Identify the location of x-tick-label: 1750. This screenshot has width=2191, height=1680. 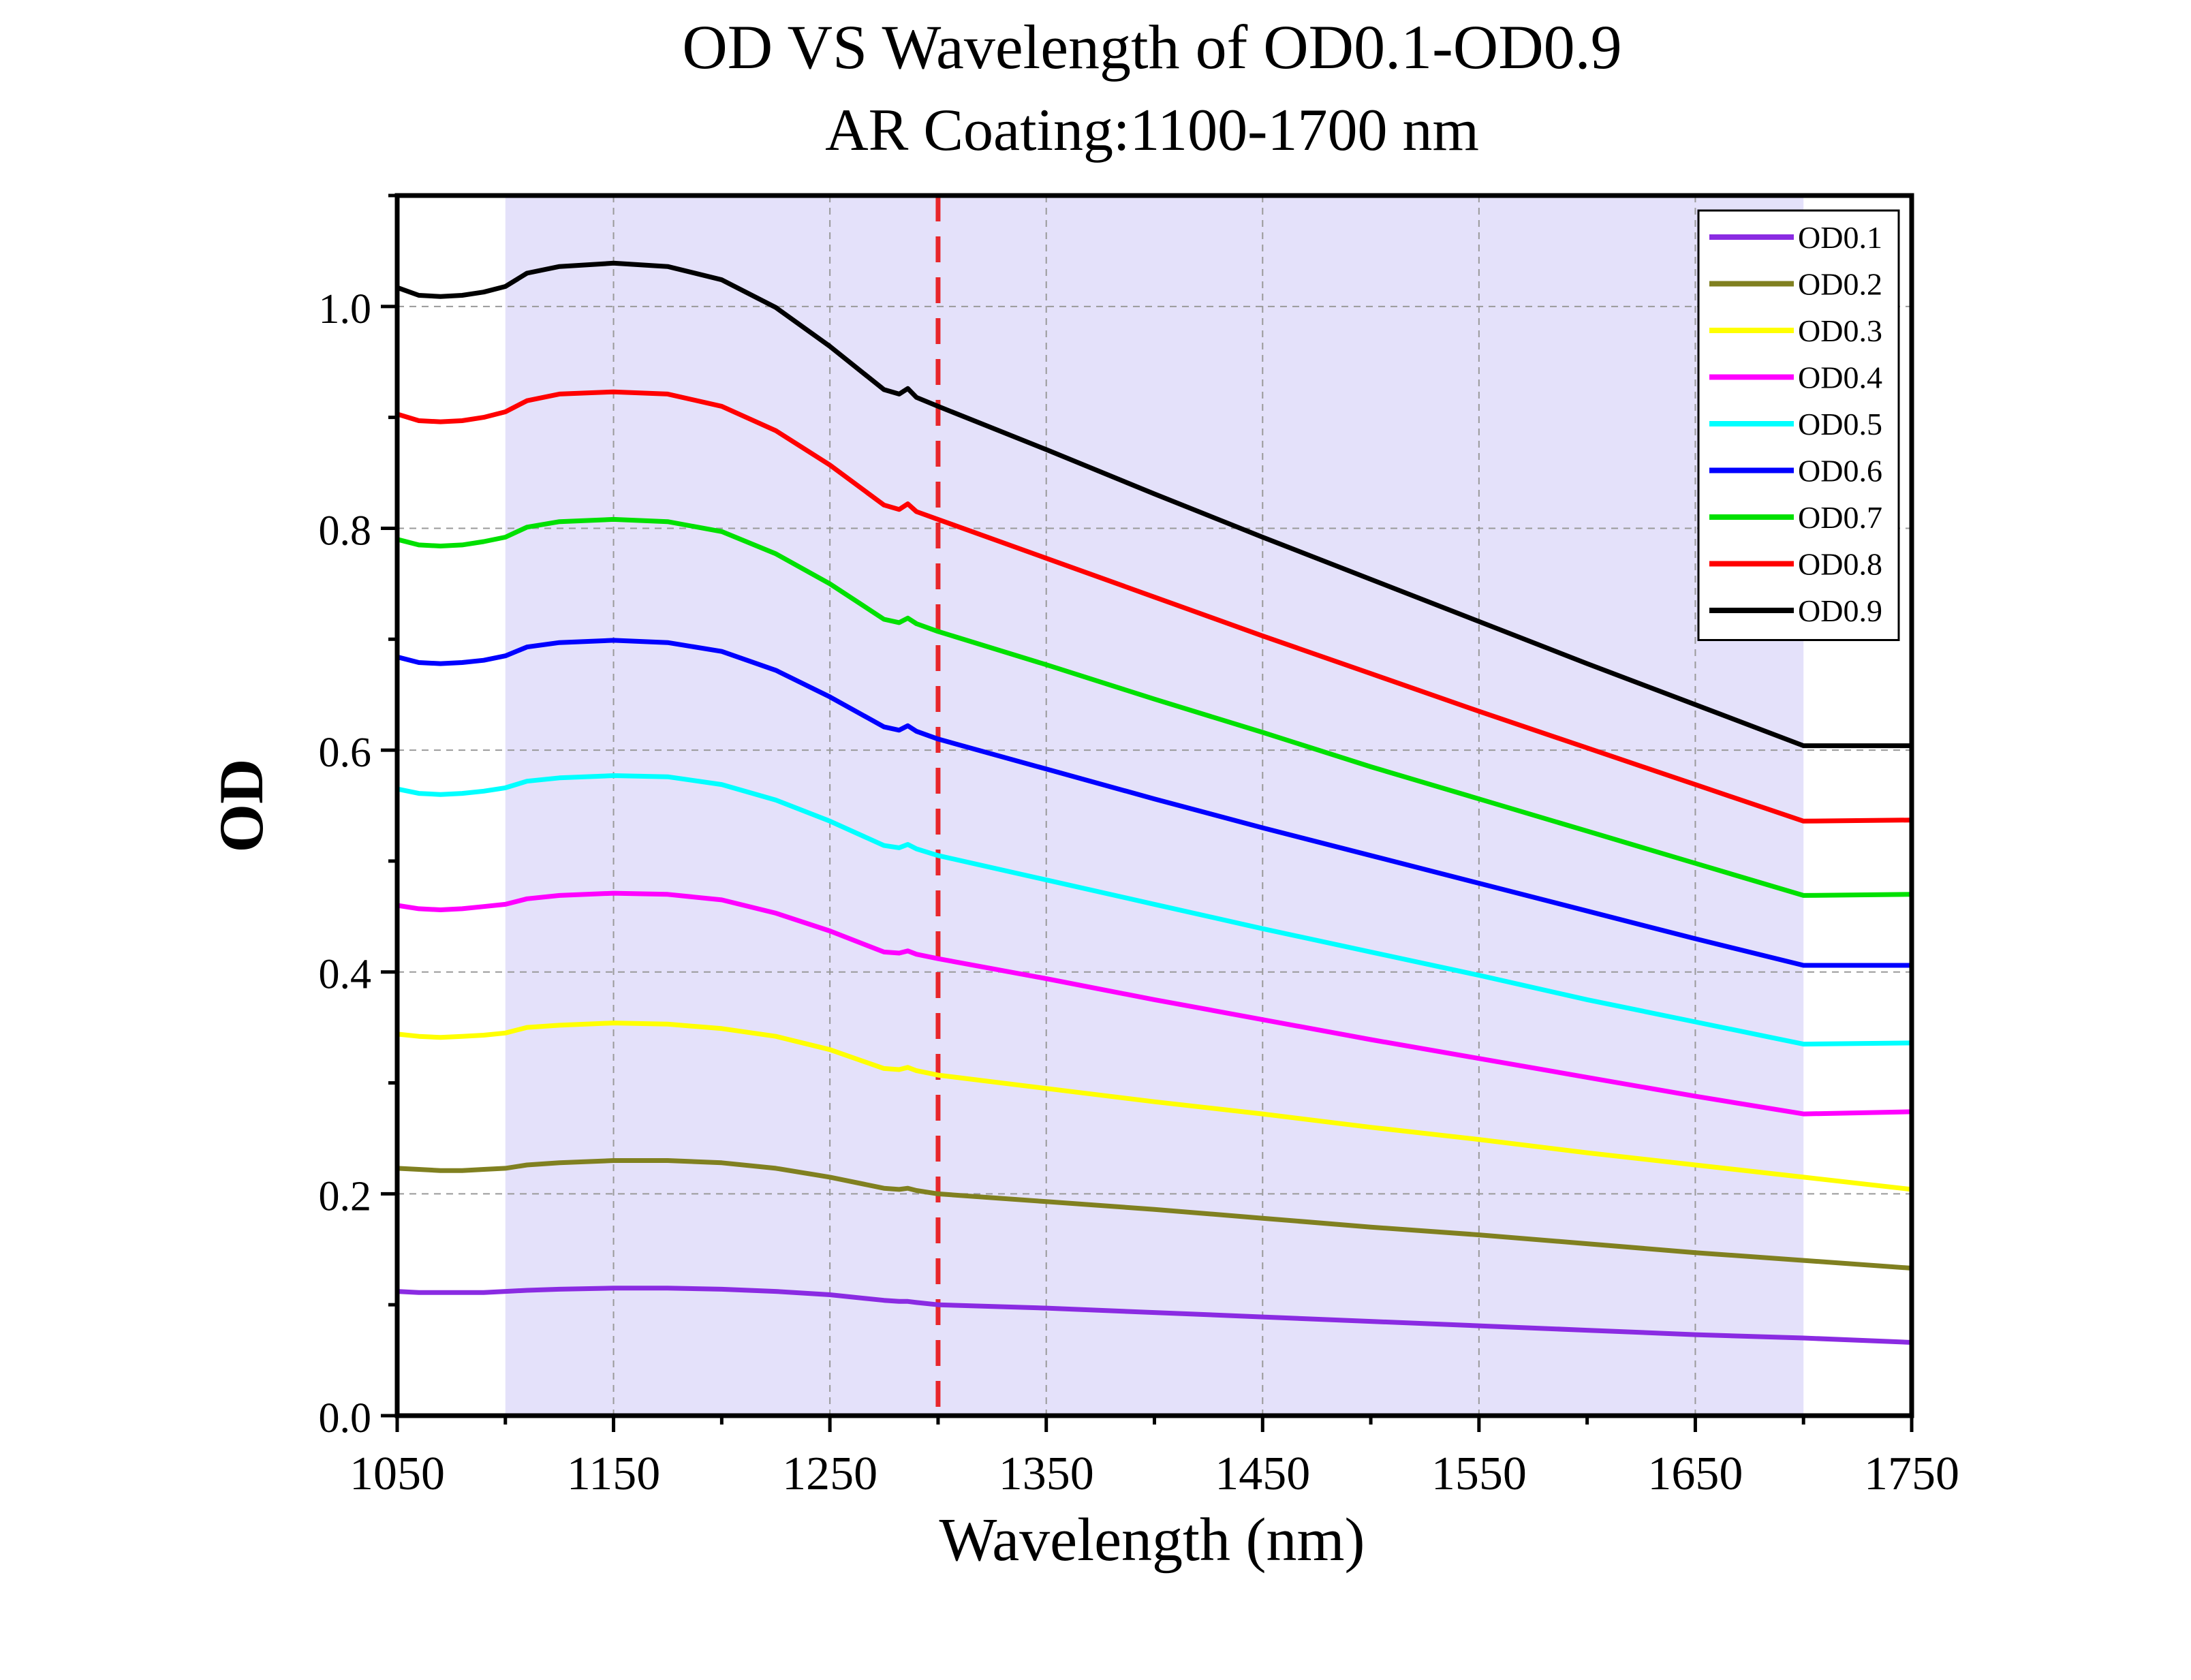
(1911, 1474).